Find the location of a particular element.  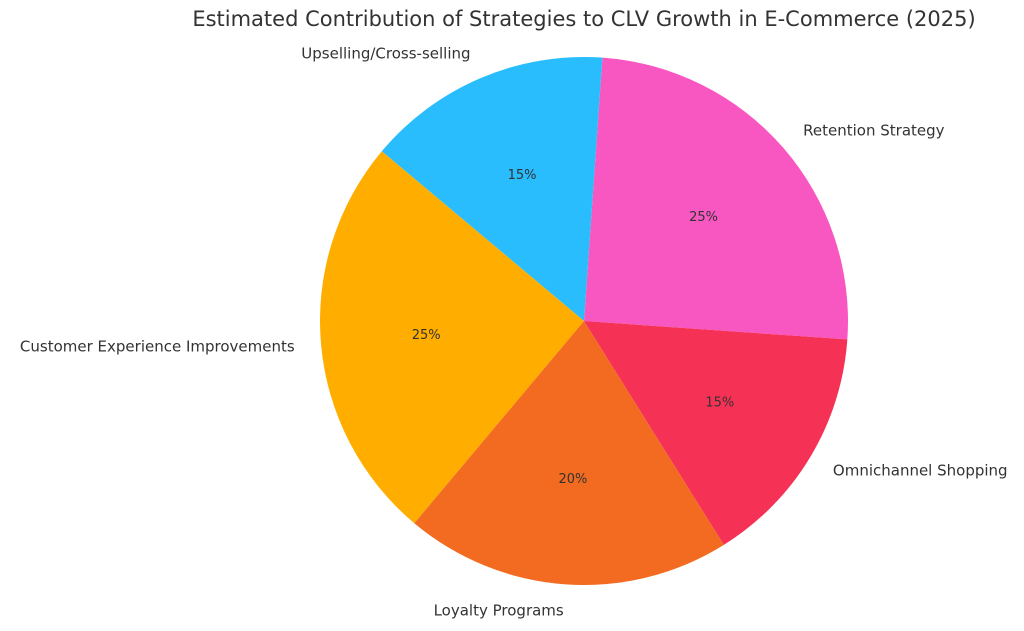

pct-label: 20% is located at coordinates (572, 479).